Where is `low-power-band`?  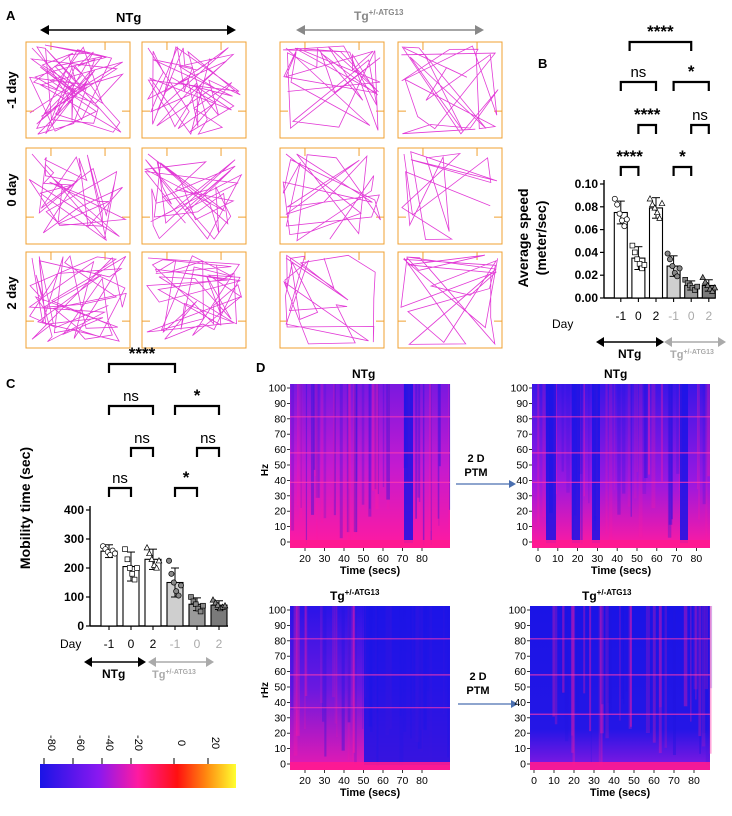 low-power-band is located at coordinates (408, 464).